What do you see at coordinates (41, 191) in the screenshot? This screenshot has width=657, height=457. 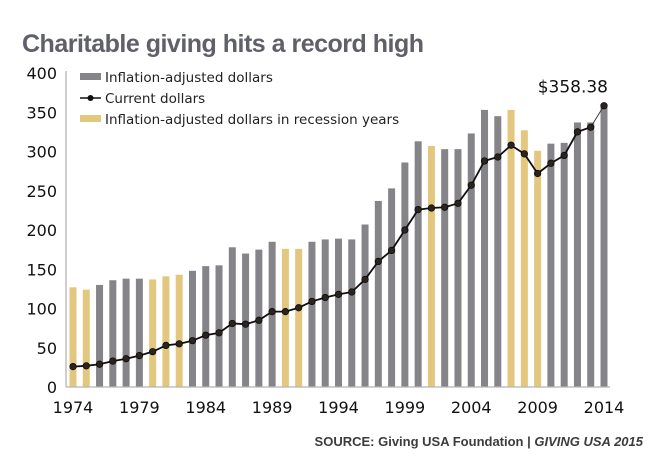 I see `y-tick-label: 250` at bounding box center [41, 191].